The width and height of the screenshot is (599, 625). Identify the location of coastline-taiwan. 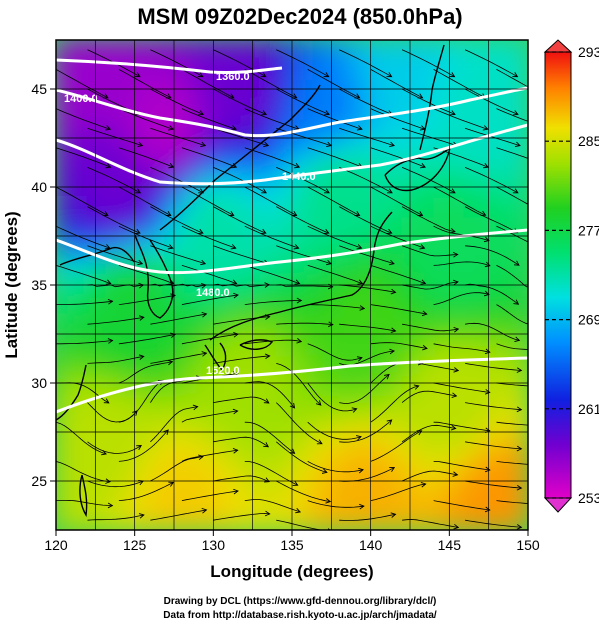
(83, 496).